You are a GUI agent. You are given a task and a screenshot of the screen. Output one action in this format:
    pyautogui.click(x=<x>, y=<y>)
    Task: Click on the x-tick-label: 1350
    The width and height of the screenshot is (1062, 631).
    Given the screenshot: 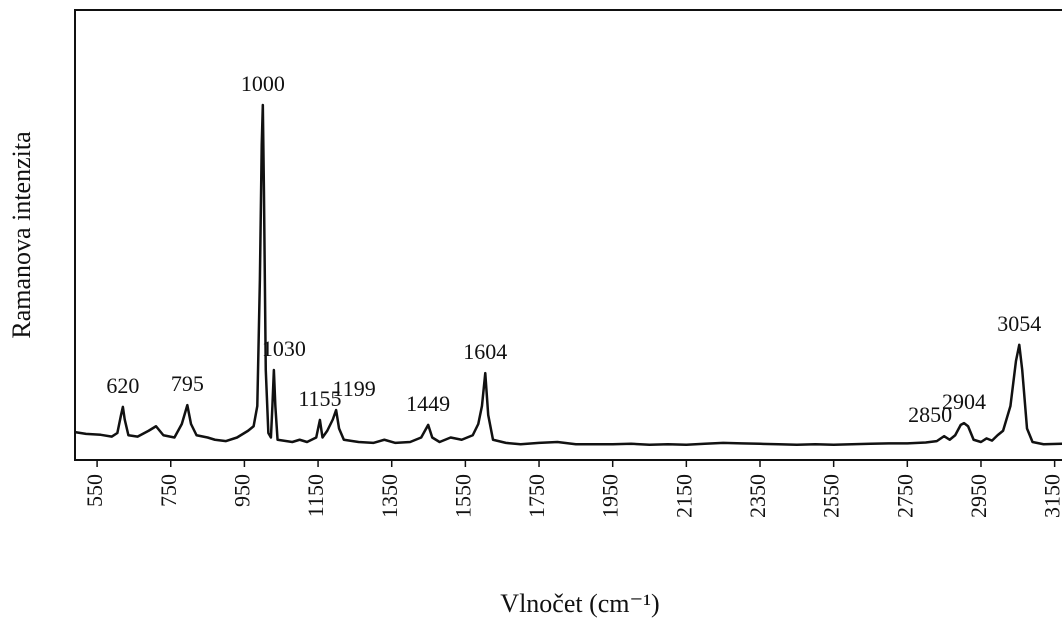 What is the action you would take?
    pyautogui.click(x=389, y=496)
    